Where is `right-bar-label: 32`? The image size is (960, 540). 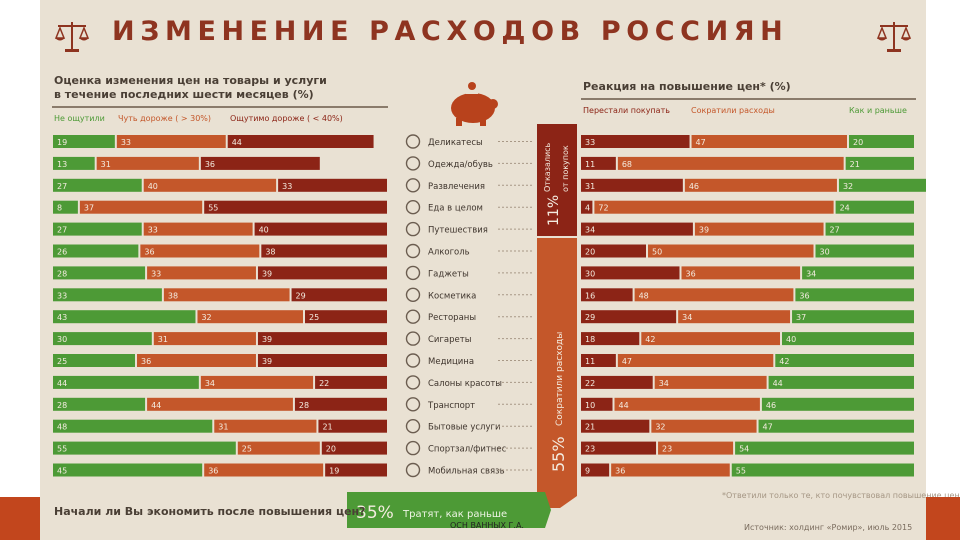 right-bar-label: 32 is located at coordinates (660, 427).